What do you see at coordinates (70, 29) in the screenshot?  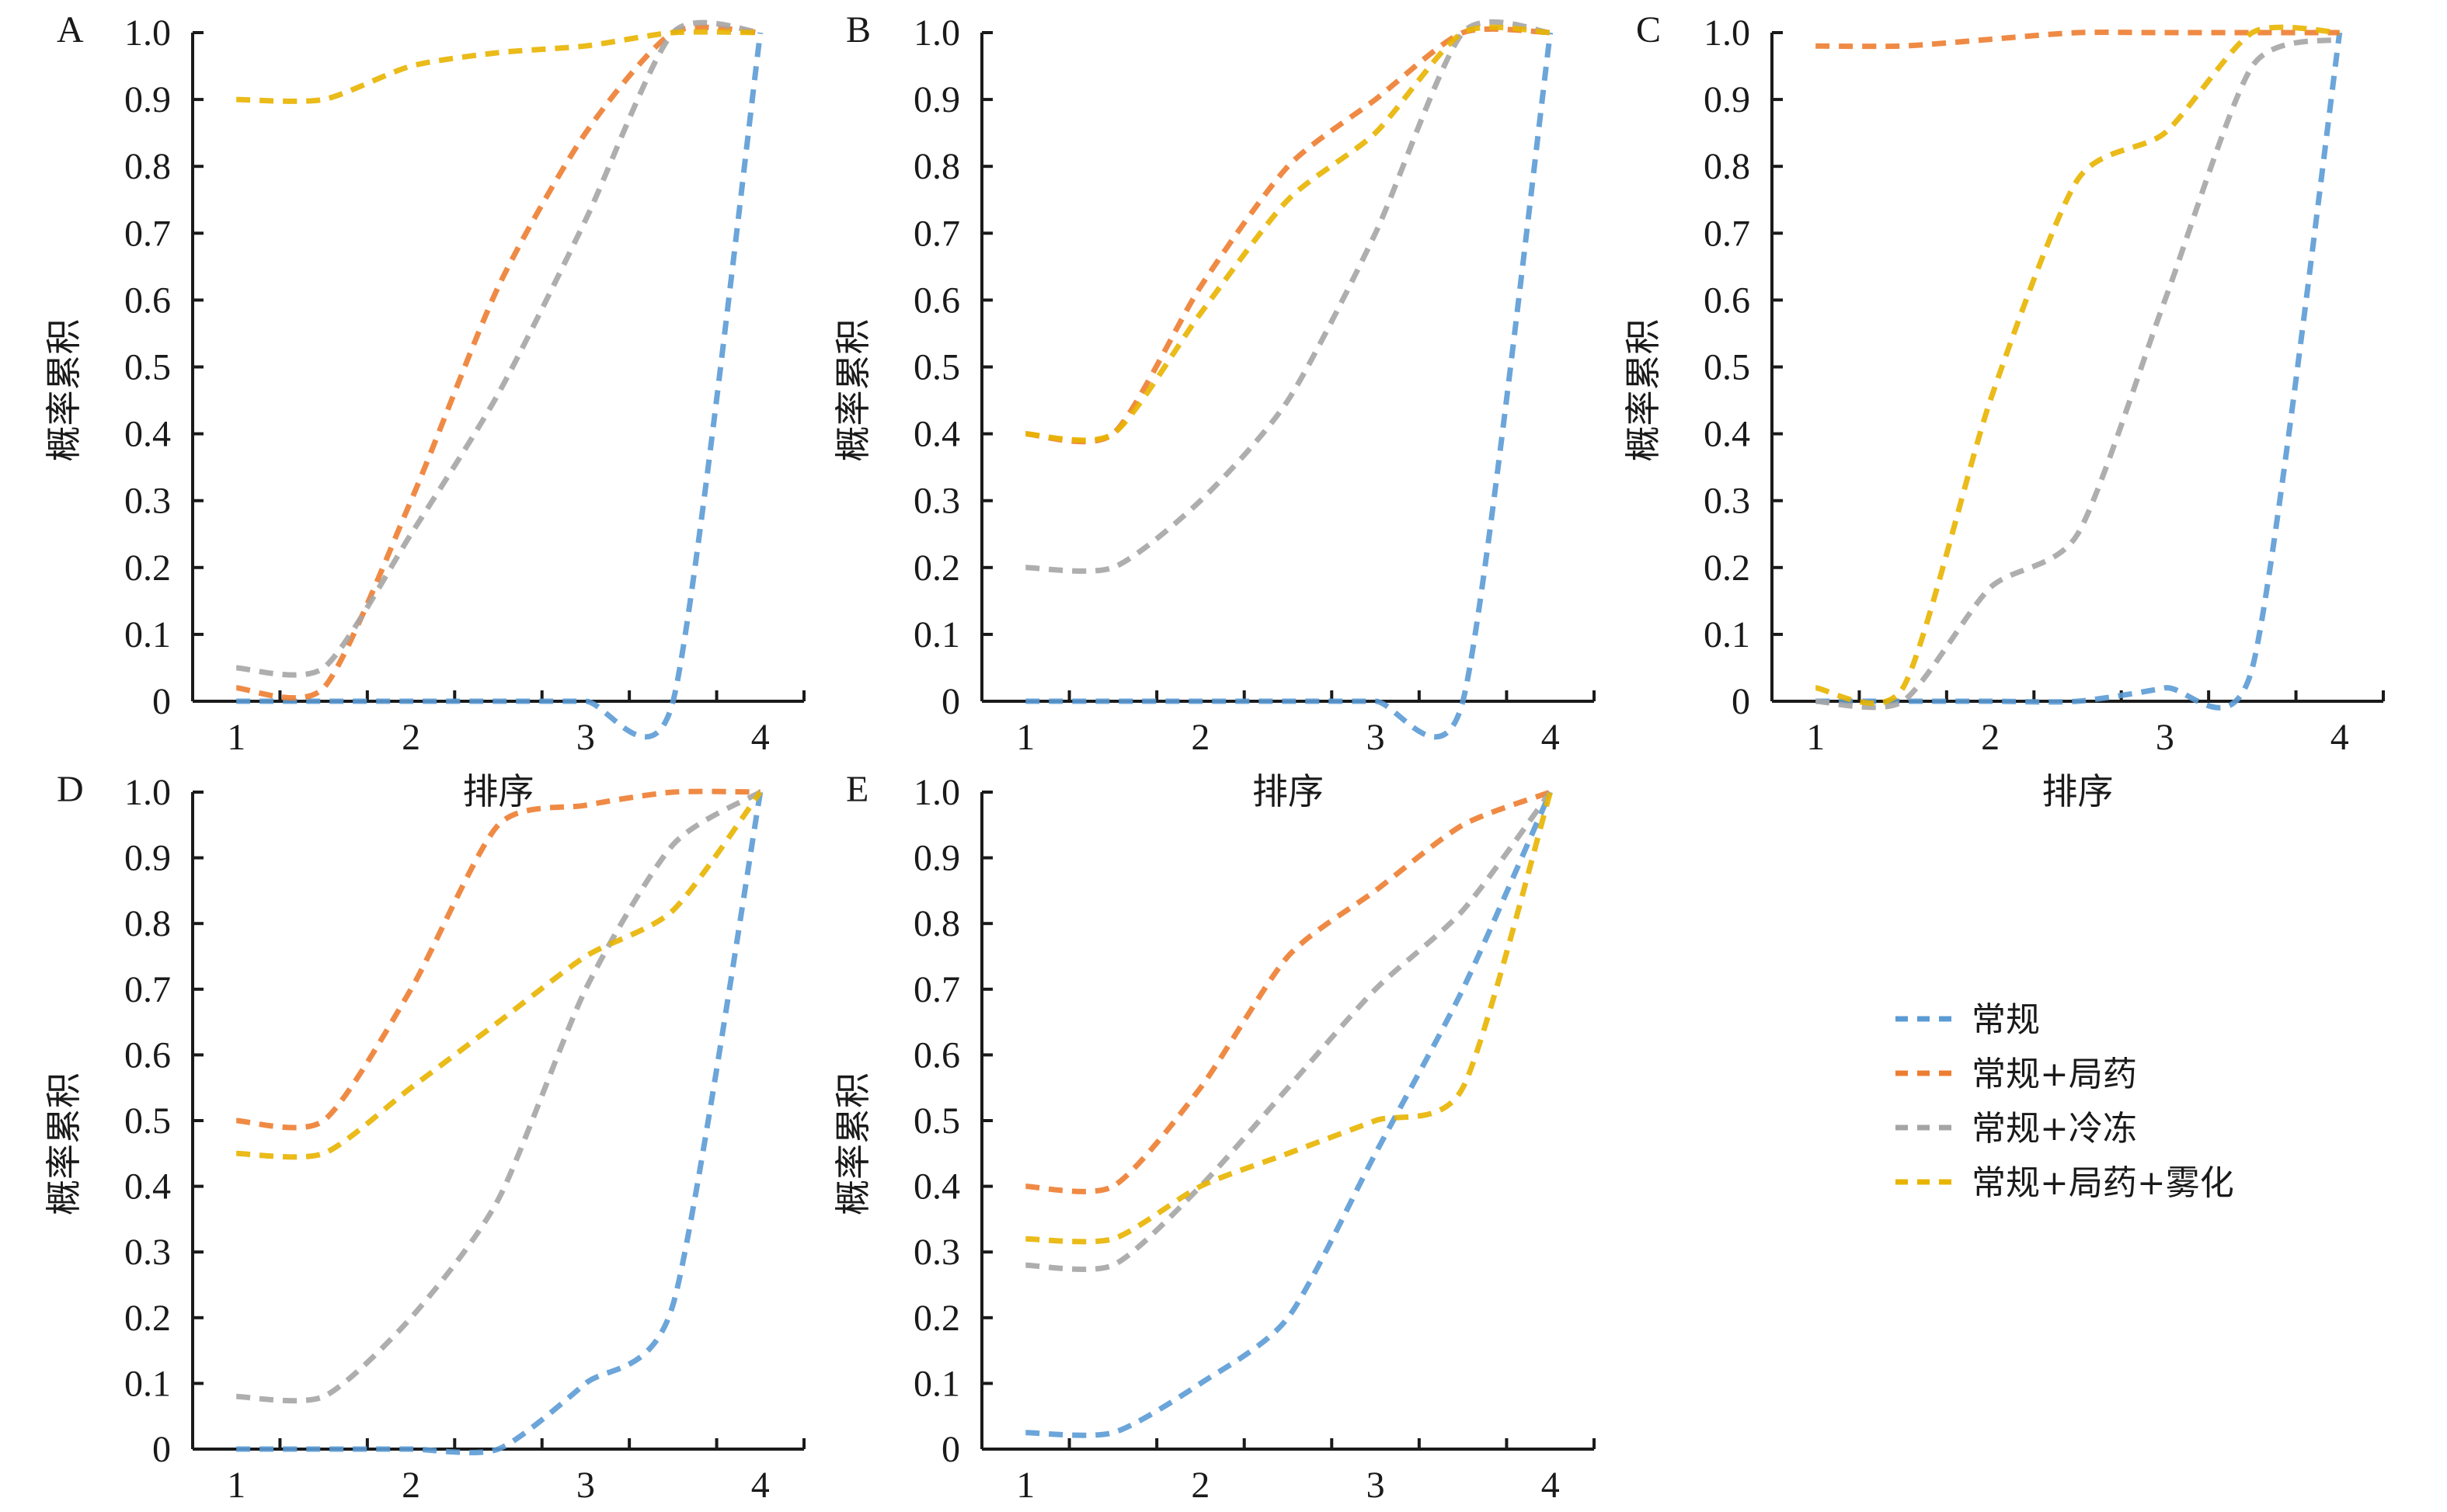 I see `panel-letter: A` at bounding box center [70, 29].